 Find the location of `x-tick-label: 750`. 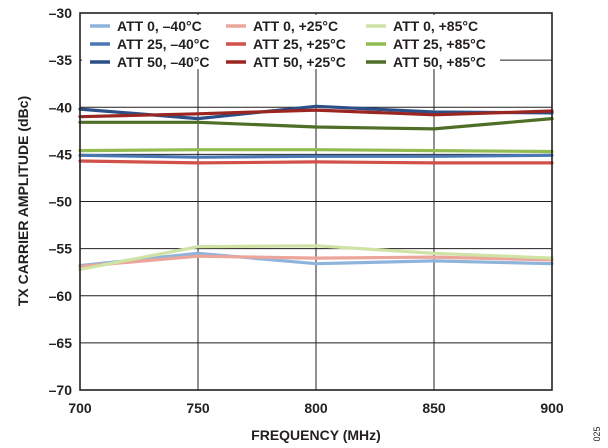

x-tick-label: 750 is located at coordinates (198, 408).